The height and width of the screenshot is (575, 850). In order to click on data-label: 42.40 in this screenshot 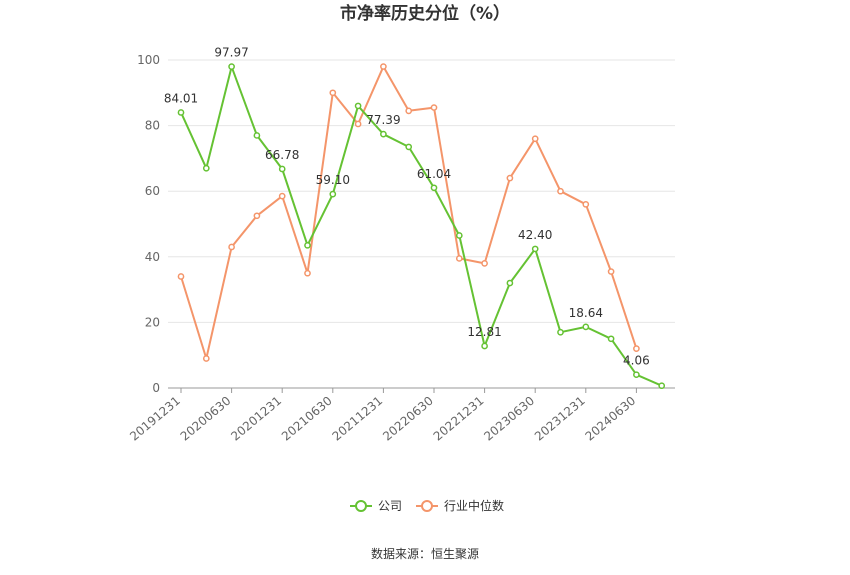, I will do `click(535, 235)`.